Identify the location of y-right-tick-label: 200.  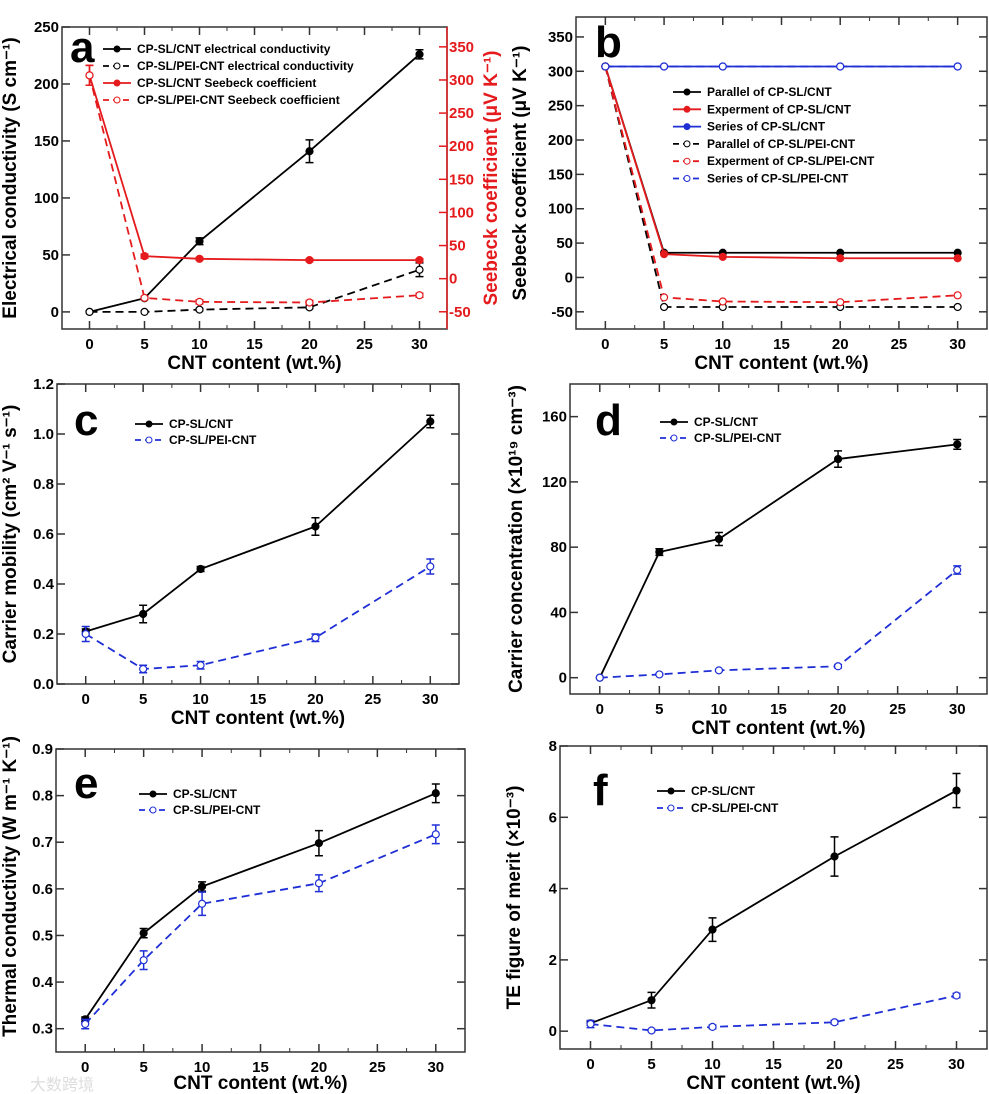
(461, 146).